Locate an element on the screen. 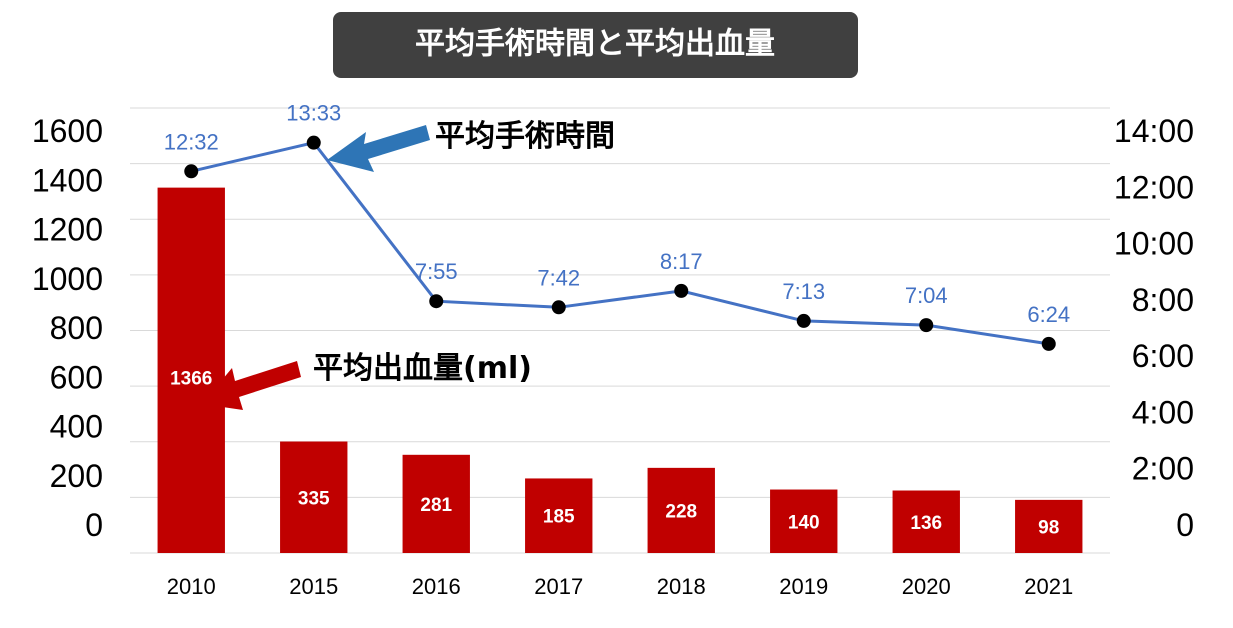  right-axis-tick-label: 8:00 is located at coordinates (1163, 300).